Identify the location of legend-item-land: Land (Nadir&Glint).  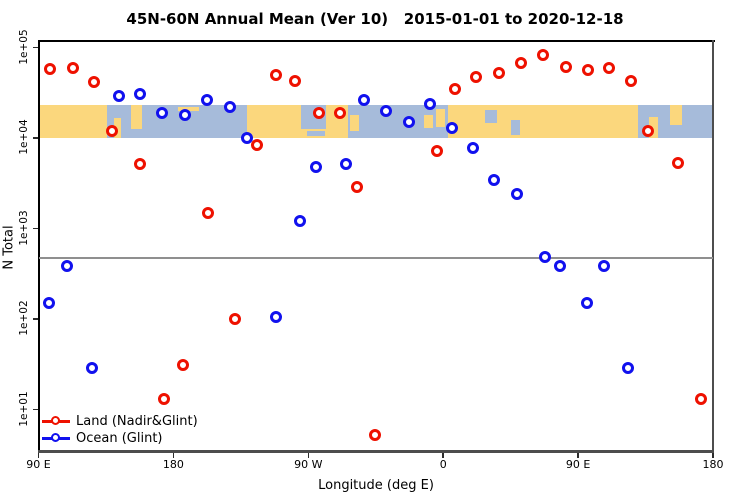
(152, 421).